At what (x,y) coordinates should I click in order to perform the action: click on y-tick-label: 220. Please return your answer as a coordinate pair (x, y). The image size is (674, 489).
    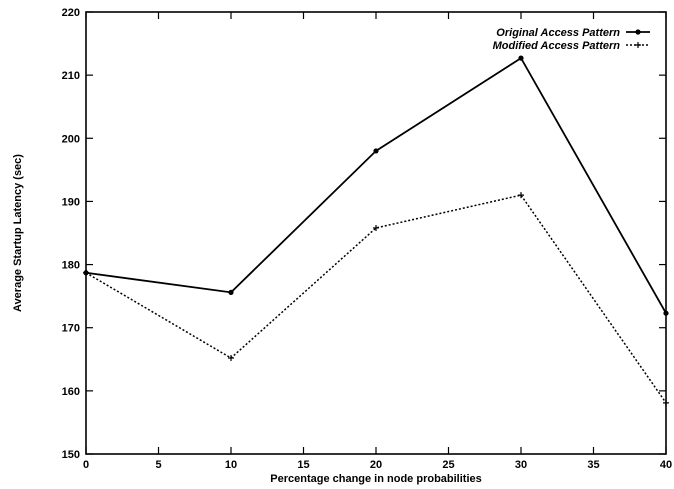
    Looking at the image, I should click on (71, 13).